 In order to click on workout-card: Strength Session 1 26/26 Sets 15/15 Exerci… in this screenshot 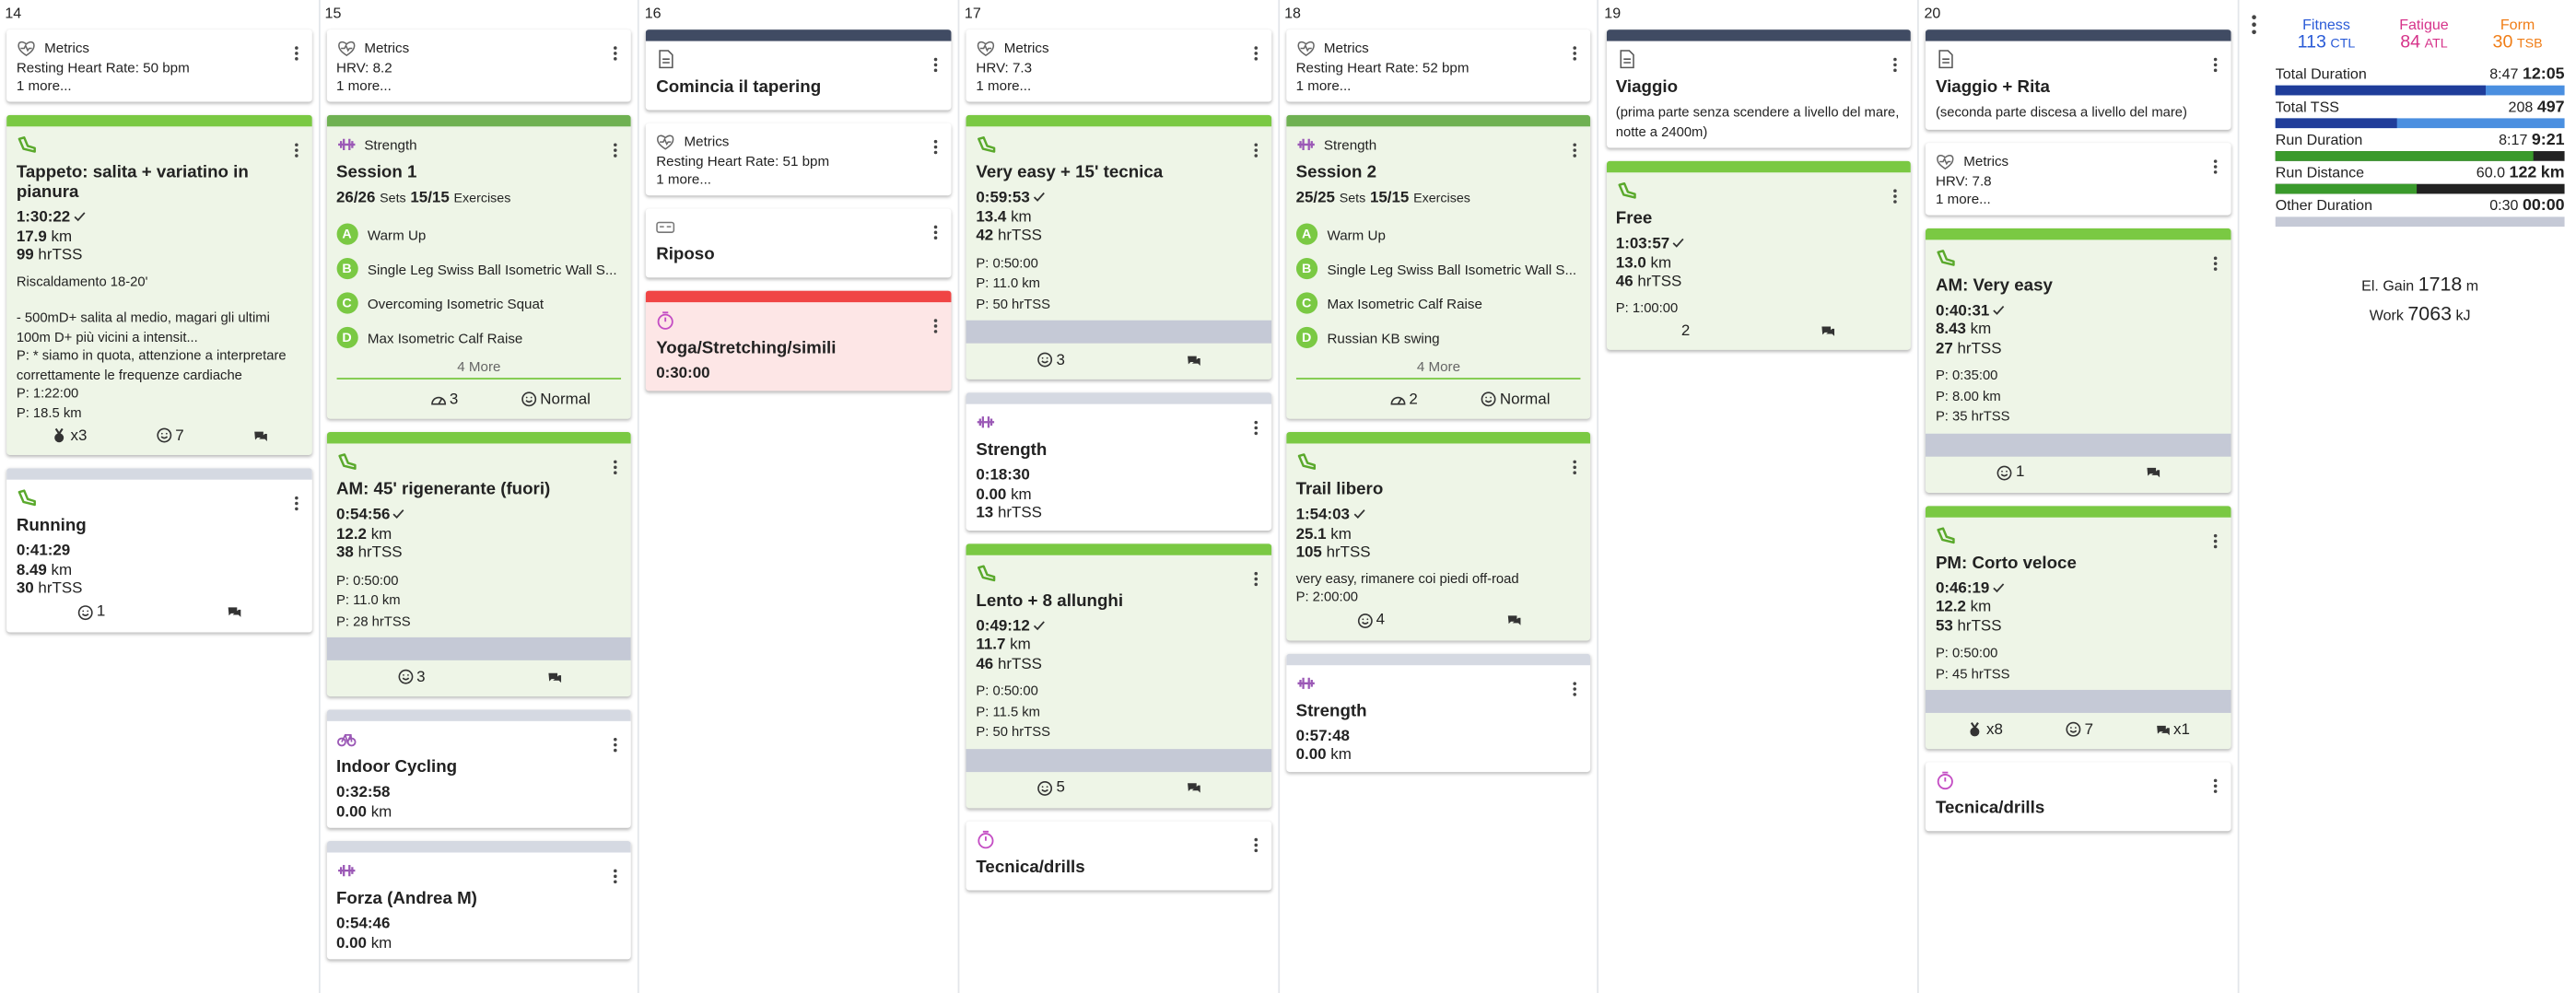, I will do `click(479, 266)`.